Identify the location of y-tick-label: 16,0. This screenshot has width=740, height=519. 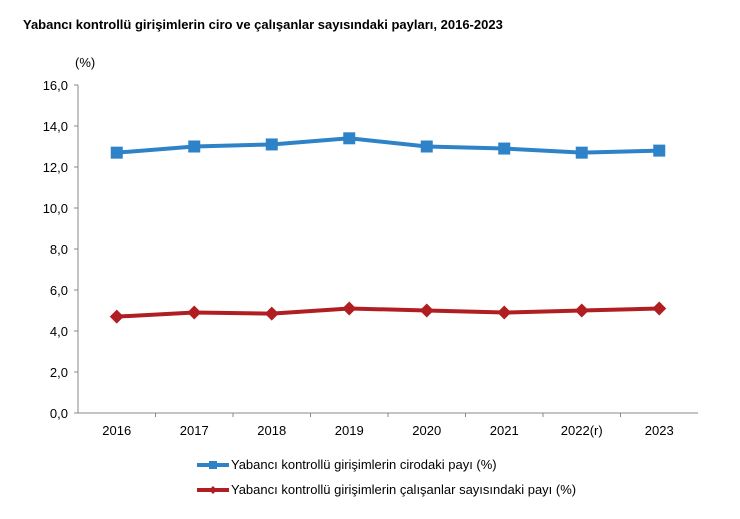
(55, 85).